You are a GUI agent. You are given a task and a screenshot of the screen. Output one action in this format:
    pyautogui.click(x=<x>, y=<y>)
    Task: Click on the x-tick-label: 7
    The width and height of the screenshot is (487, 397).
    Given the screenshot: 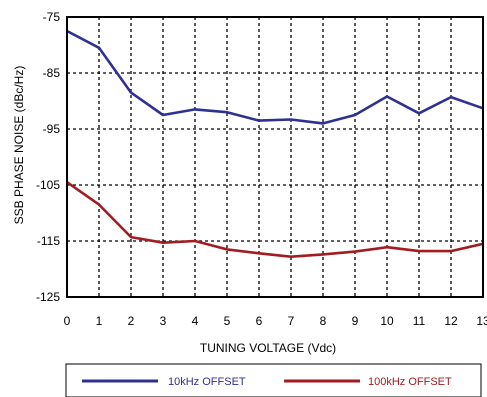 What is the action you would take?
    pyautogui.click(x=291, y=321)
    